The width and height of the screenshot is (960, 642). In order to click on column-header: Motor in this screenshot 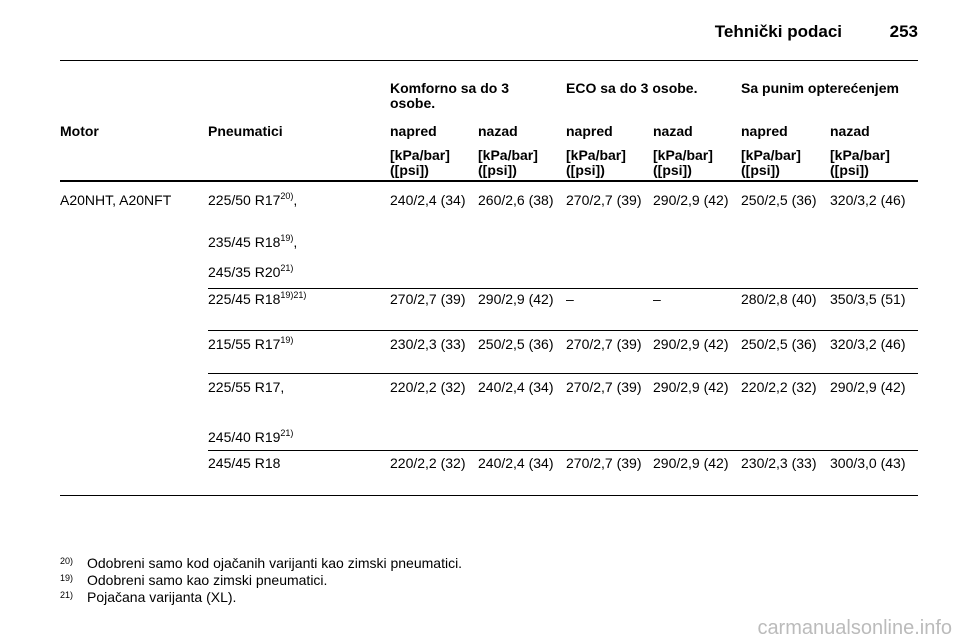, I will do `click(79, 131)`.